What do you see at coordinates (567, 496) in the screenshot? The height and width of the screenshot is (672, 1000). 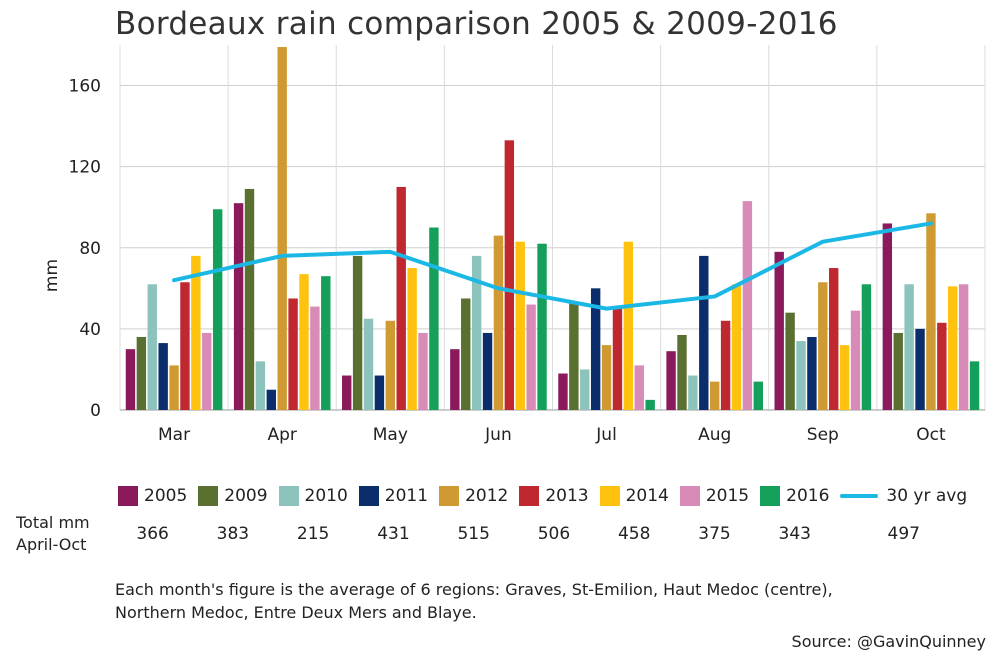 I see `legend-label: 2013` at bounding box center [567, 496].